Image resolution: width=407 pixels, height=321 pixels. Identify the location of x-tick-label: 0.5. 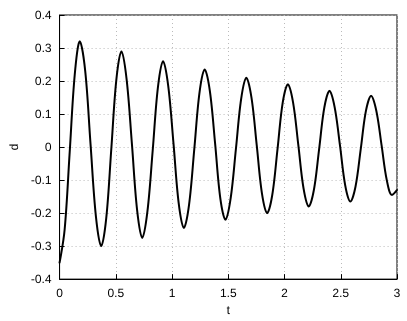
(115, 293).